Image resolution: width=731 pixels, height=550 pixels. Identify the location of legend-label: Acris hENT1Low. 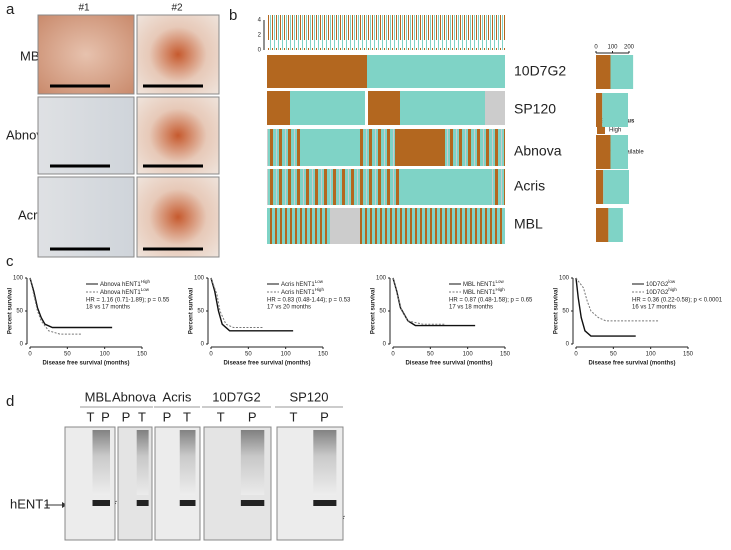
(302, 283).